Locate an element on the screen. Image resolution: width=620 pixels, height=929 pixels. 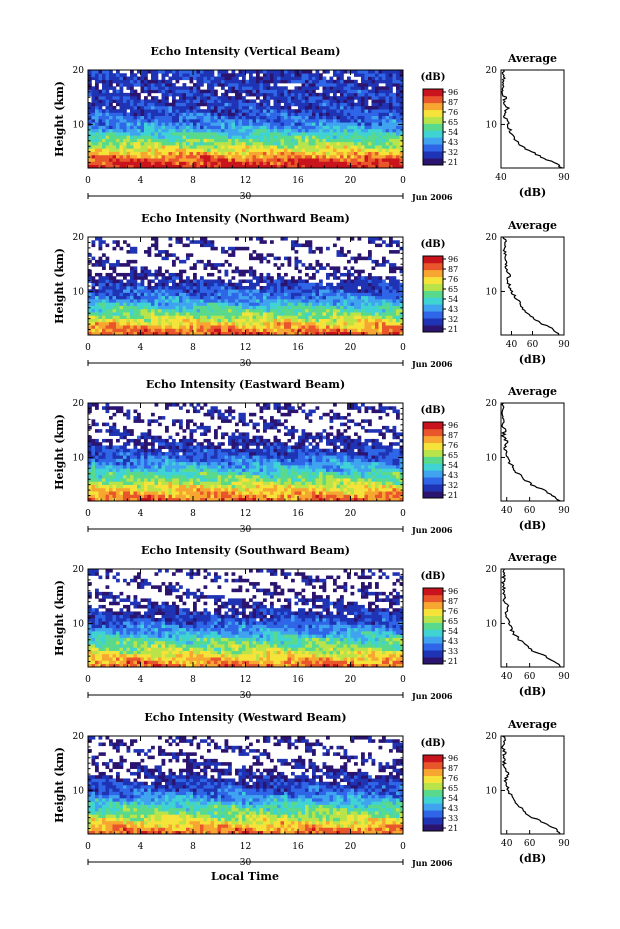
colorbar-swatch is located at coordinates (433, 273).